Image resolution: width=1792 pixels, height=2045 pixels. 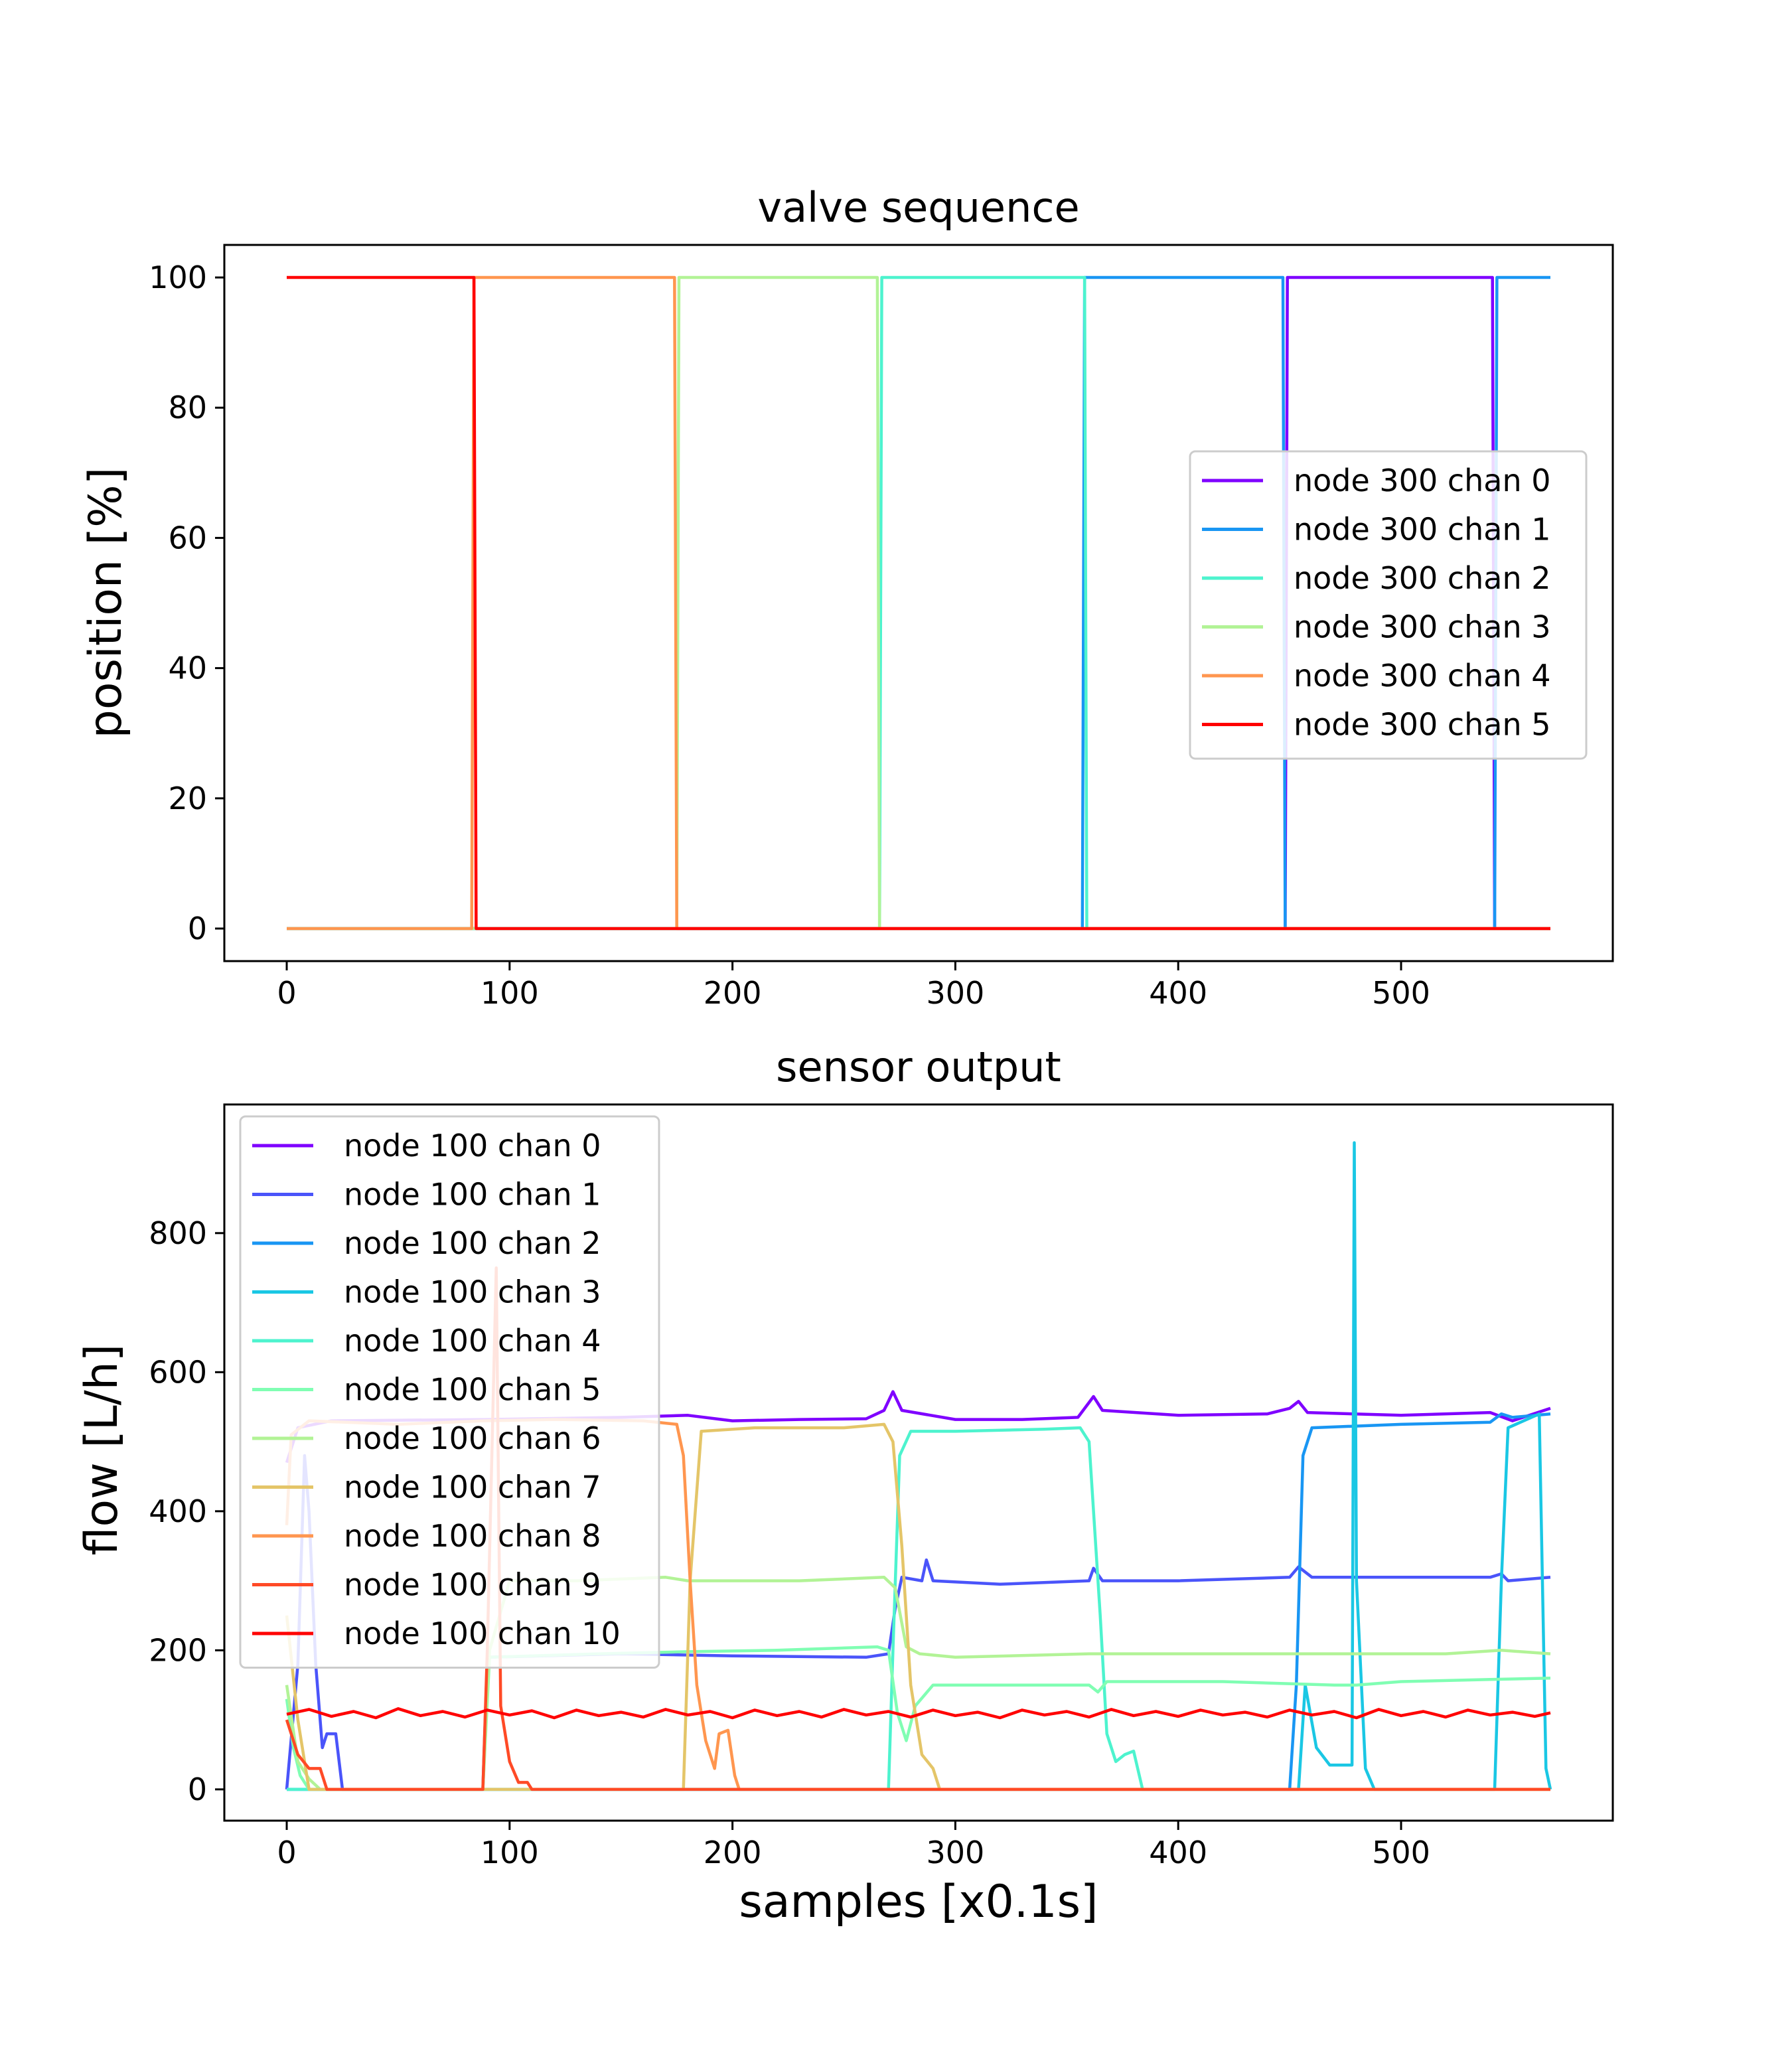 What do you see at coordinates (186, 603) in the screenshot?
I see `y-axis-ticks: 0 20 40 60 80 100` at bounding box center [186, 603].